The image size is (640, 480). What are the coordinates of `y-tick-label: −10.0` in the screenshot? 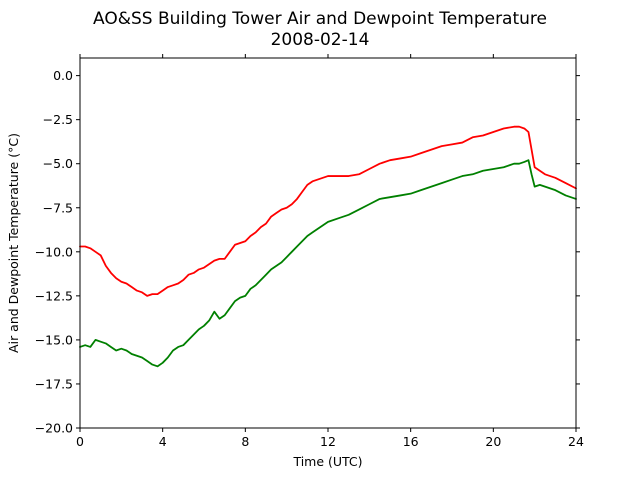 It's located at (54, 251).